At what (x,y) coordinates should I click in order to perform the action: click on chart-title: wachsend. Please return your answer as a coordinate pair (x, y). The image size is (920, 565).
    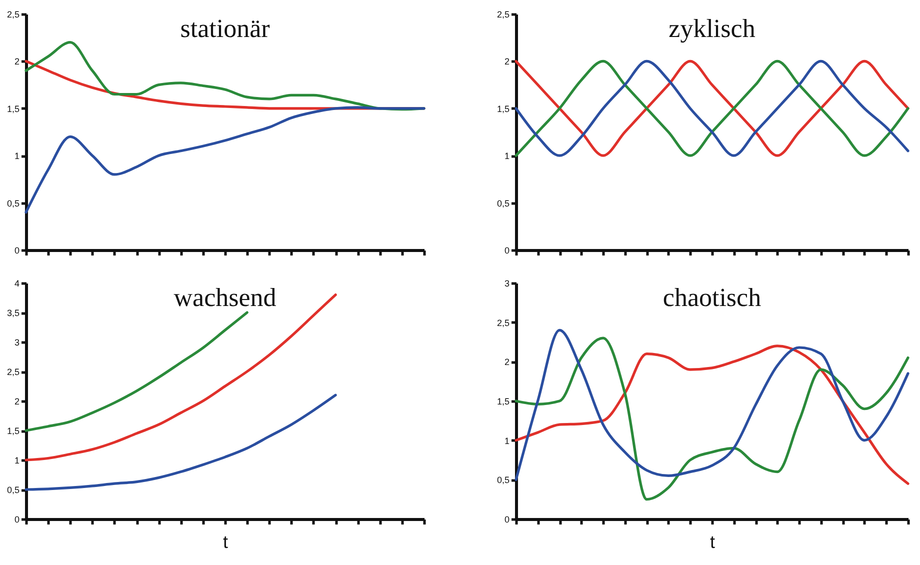
    Looking at the image, I should click on (225, 297).